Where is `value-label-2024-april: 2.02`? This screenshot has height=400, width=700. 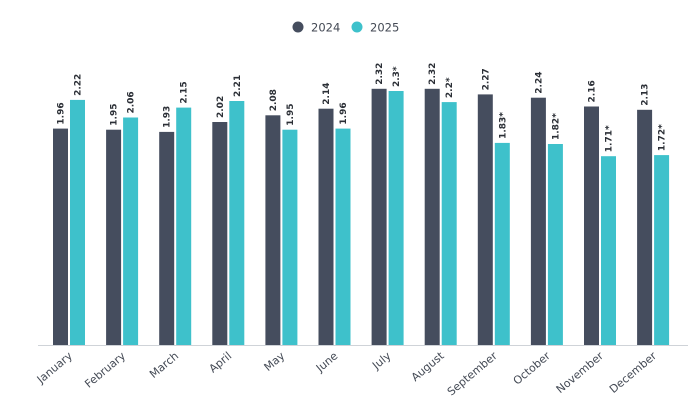
value-label-2024-april: 2.02 is located at coordinates (221, 107).